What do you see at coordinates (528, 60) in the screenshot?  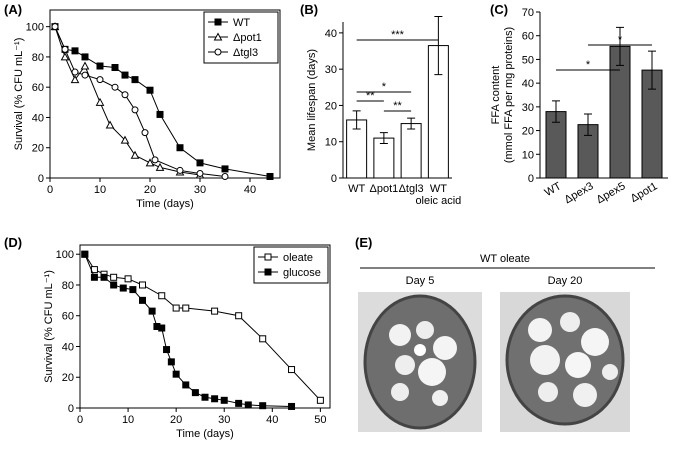 I see `y-tick-label: 50` at bounding box center [528, 60].